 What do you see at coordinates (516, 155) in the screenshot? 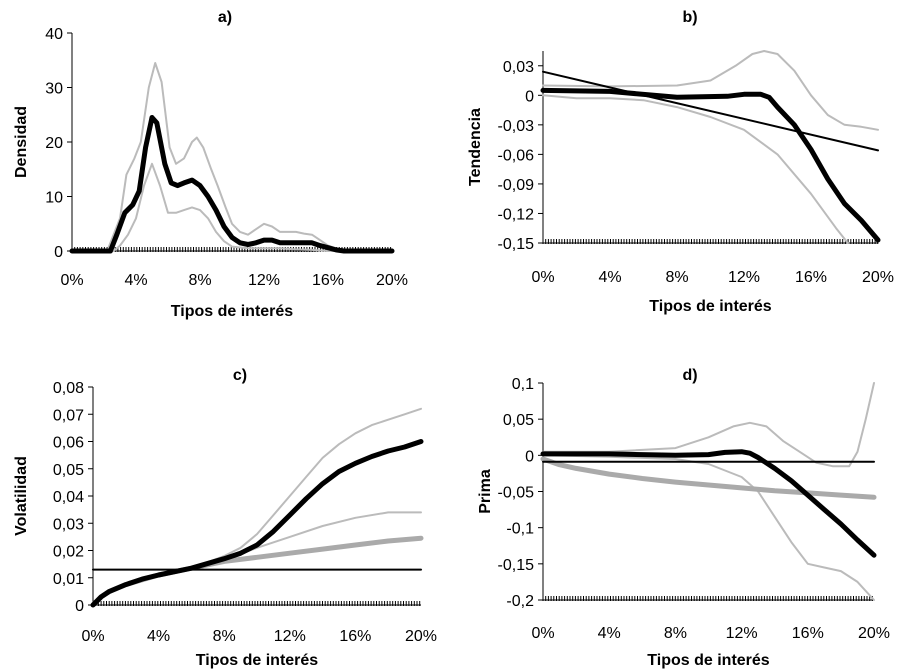
I see `y-tick-label: -0,06` at bounding box center [516, 155].